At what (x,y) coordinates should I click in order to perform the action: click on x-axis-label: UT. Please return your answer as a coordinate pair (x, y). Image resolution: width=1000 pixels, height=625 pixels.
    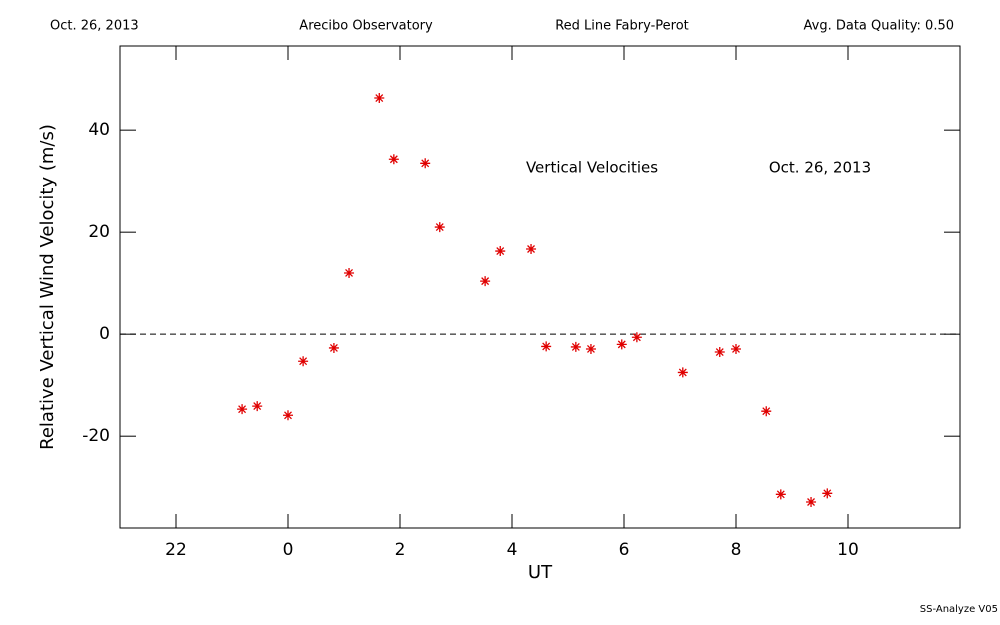
    Looking at the image, I should click on (540, 572).